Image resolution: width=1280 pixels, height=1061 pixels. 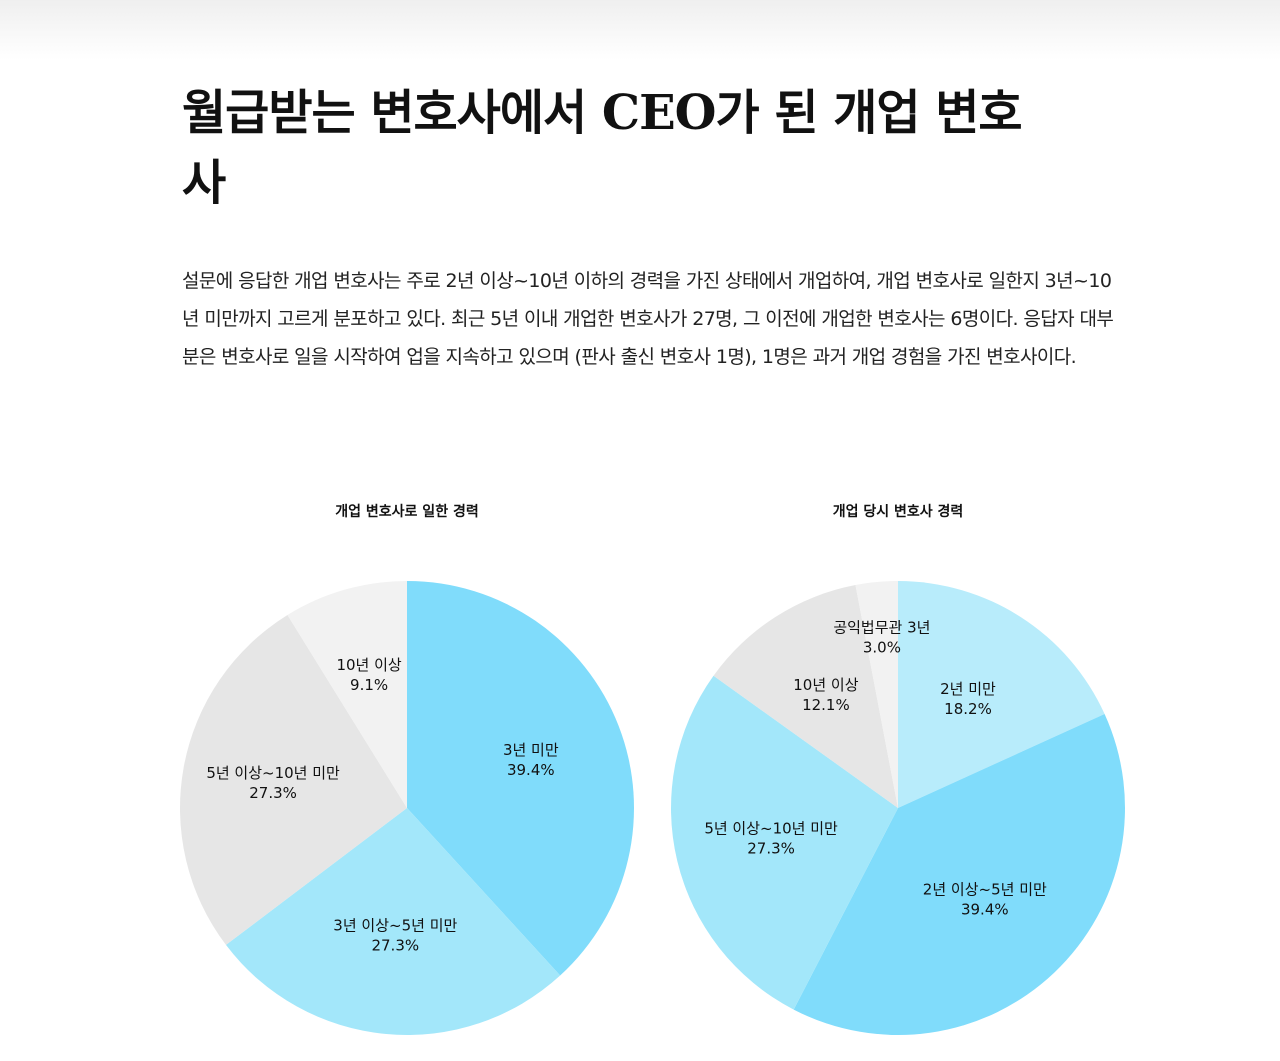 I want to click on slice-value-label-2: 27.3%, so click(x=395, y=946).